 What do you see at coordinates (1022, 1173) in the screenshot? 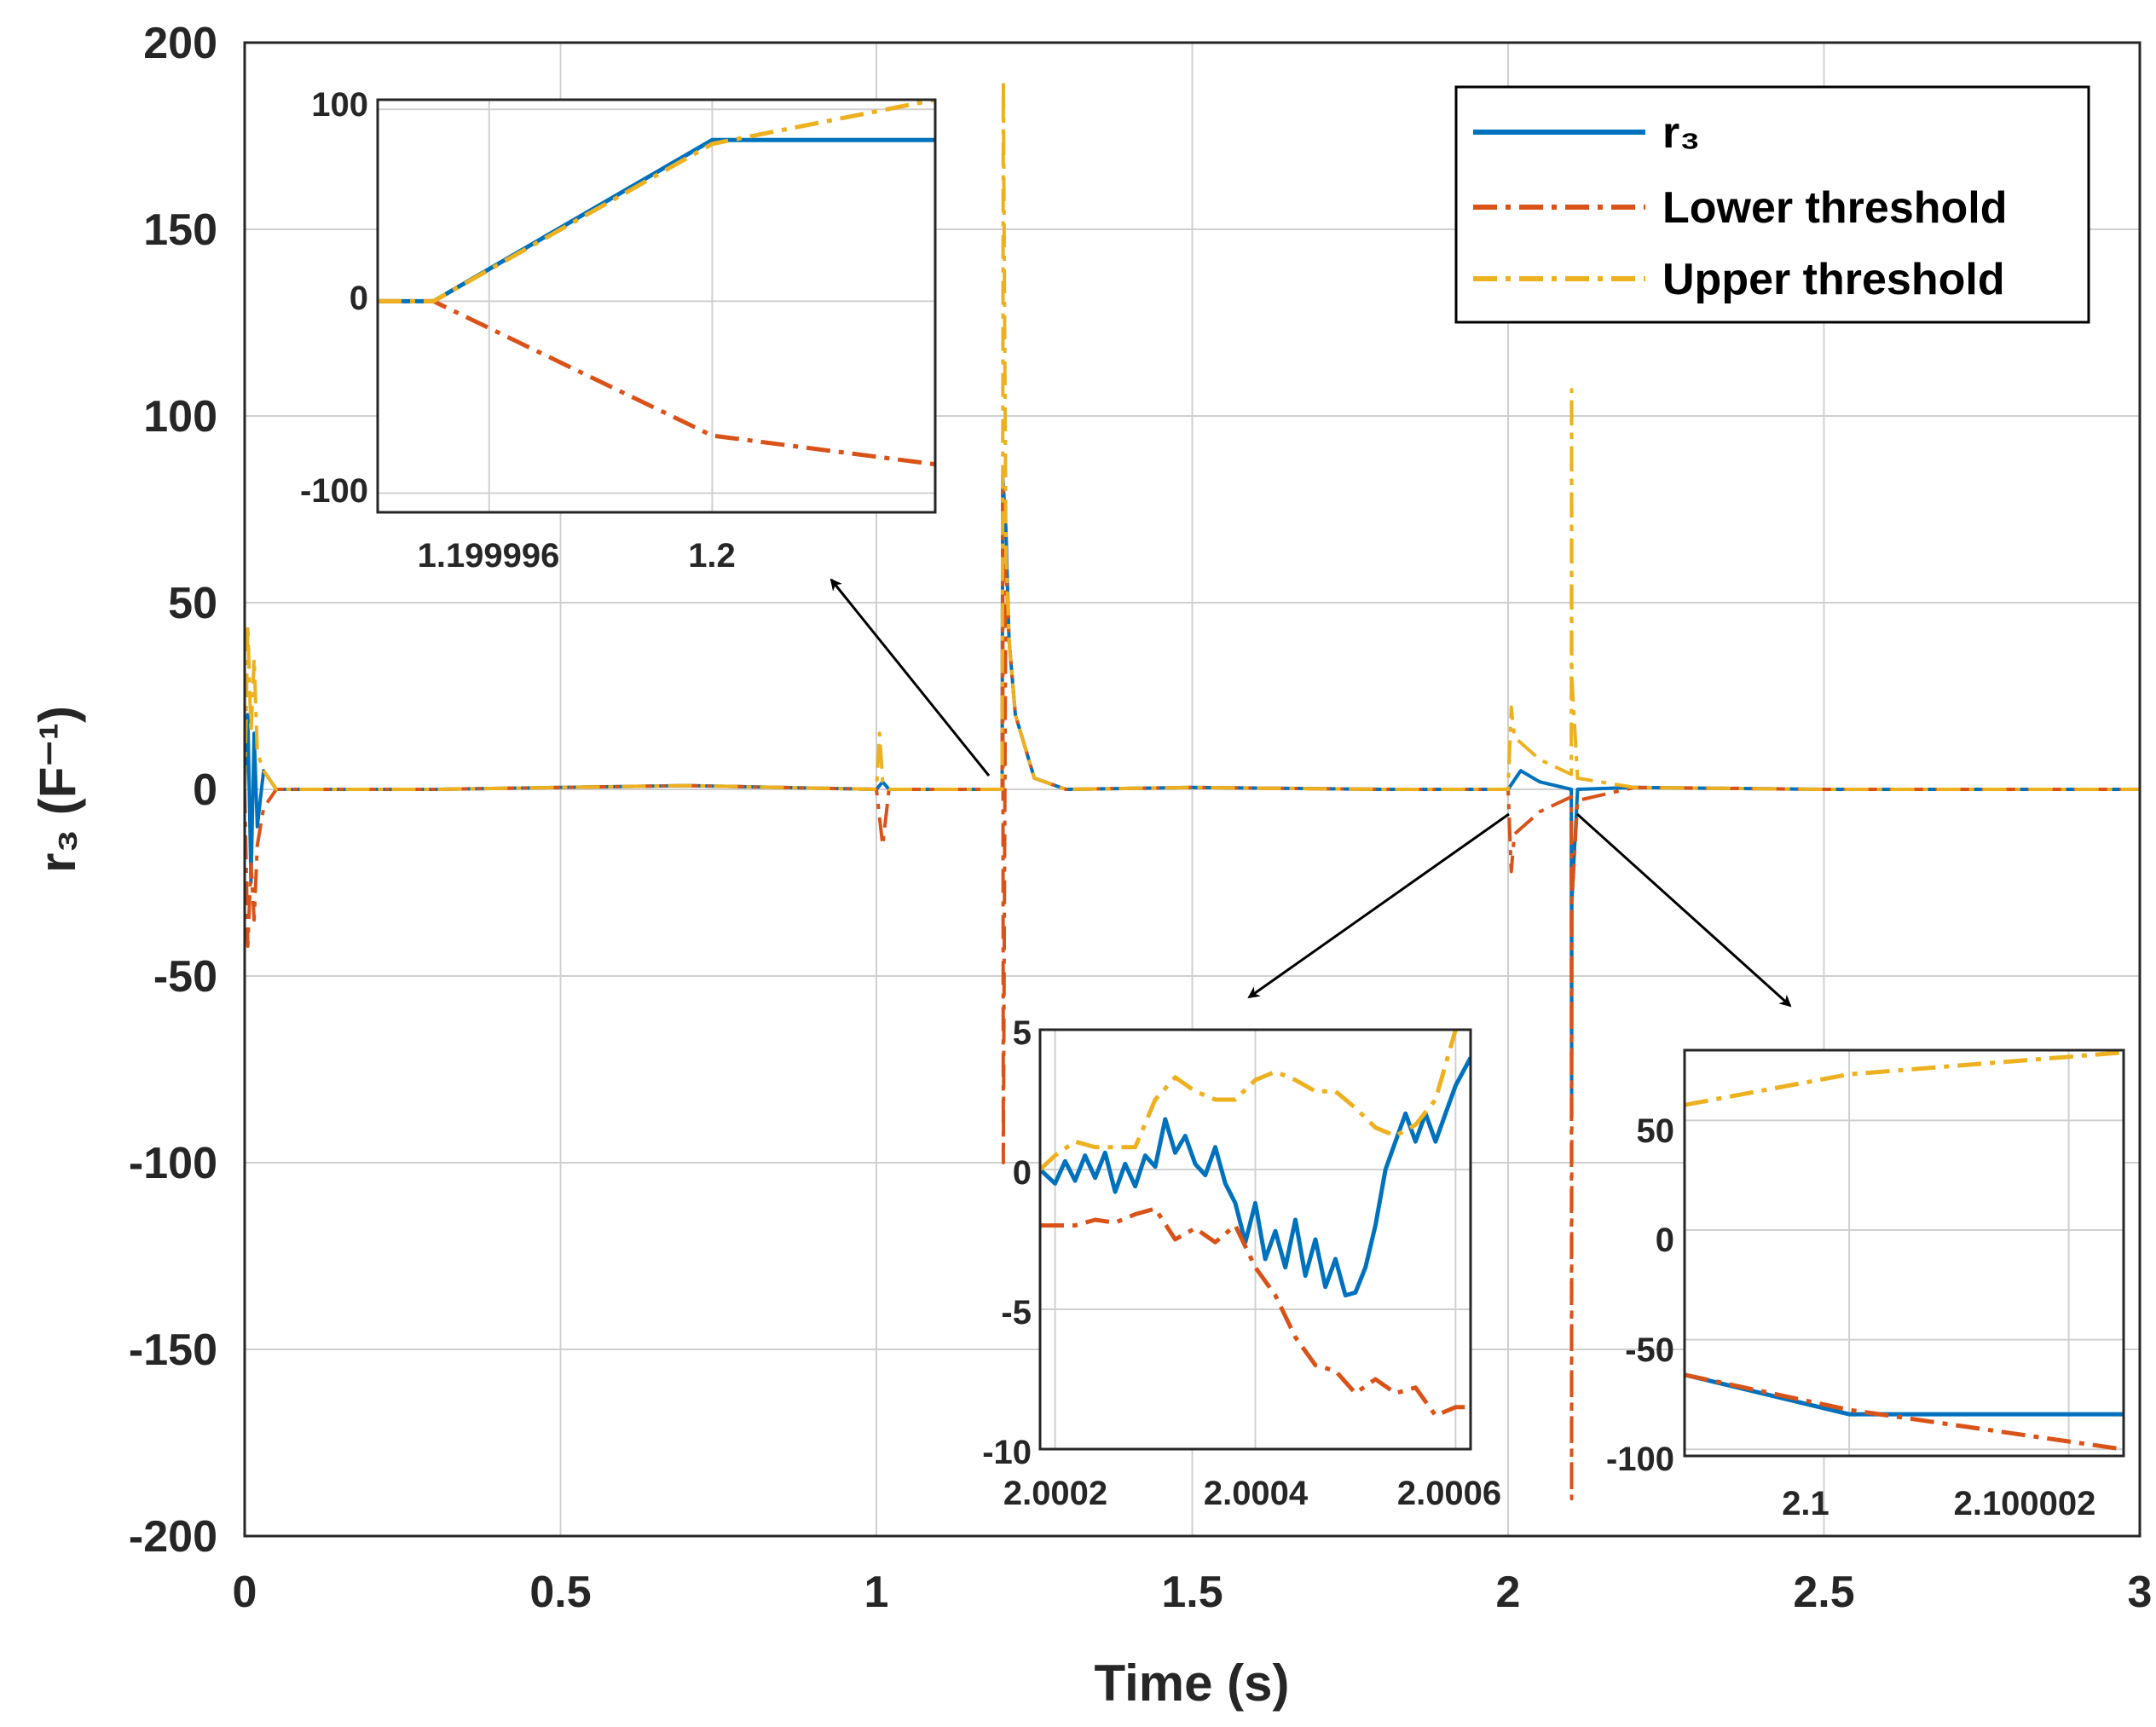
I see `inset-b-y-tick-label: 0` at bounding box center [1022, 1173].